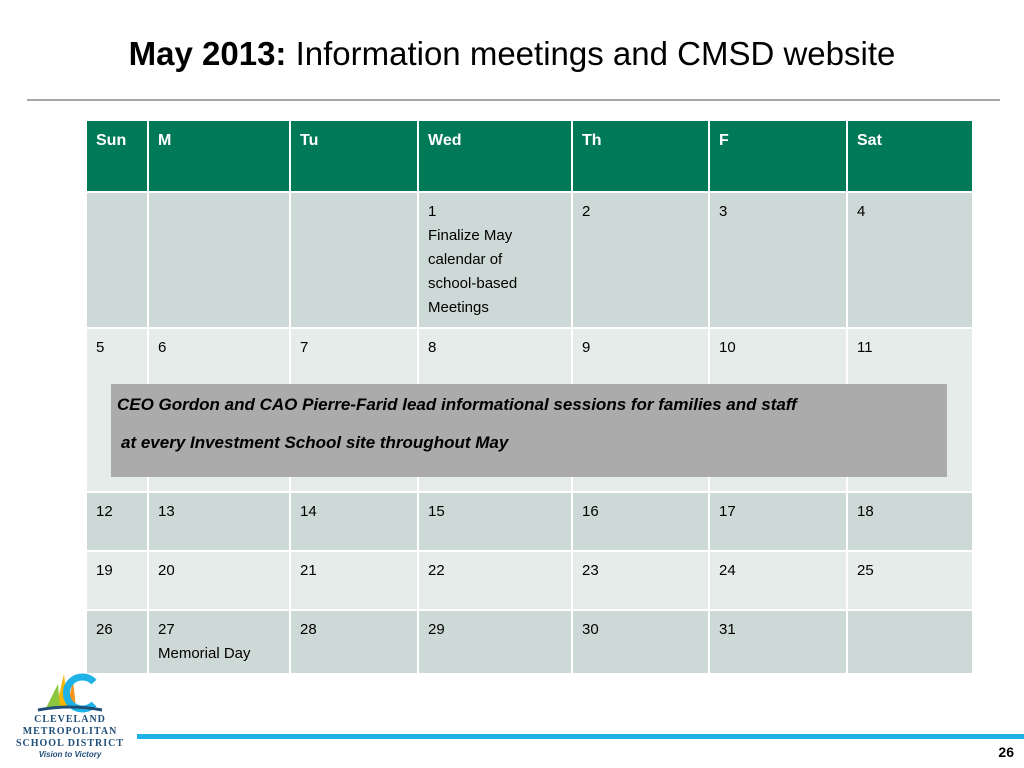 Image resolution: width=1024 pixels, height=768 pixels. Describe the element at coordinates (723, 211) in the screenshot. I see `day-number: 3` at that location.